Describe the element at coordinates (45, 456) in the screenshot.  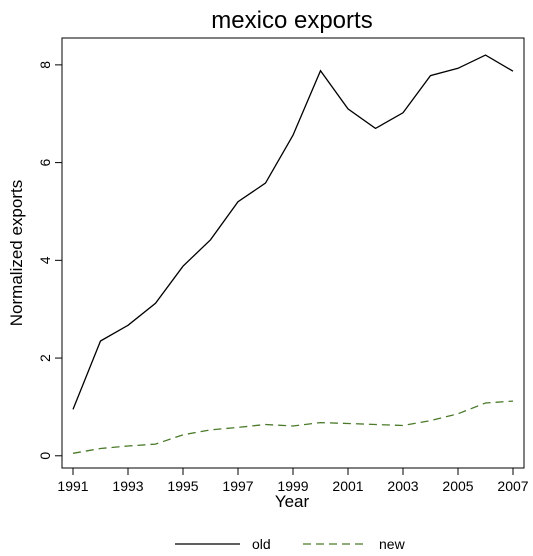
I see `y-tick-label: 0` at that location.